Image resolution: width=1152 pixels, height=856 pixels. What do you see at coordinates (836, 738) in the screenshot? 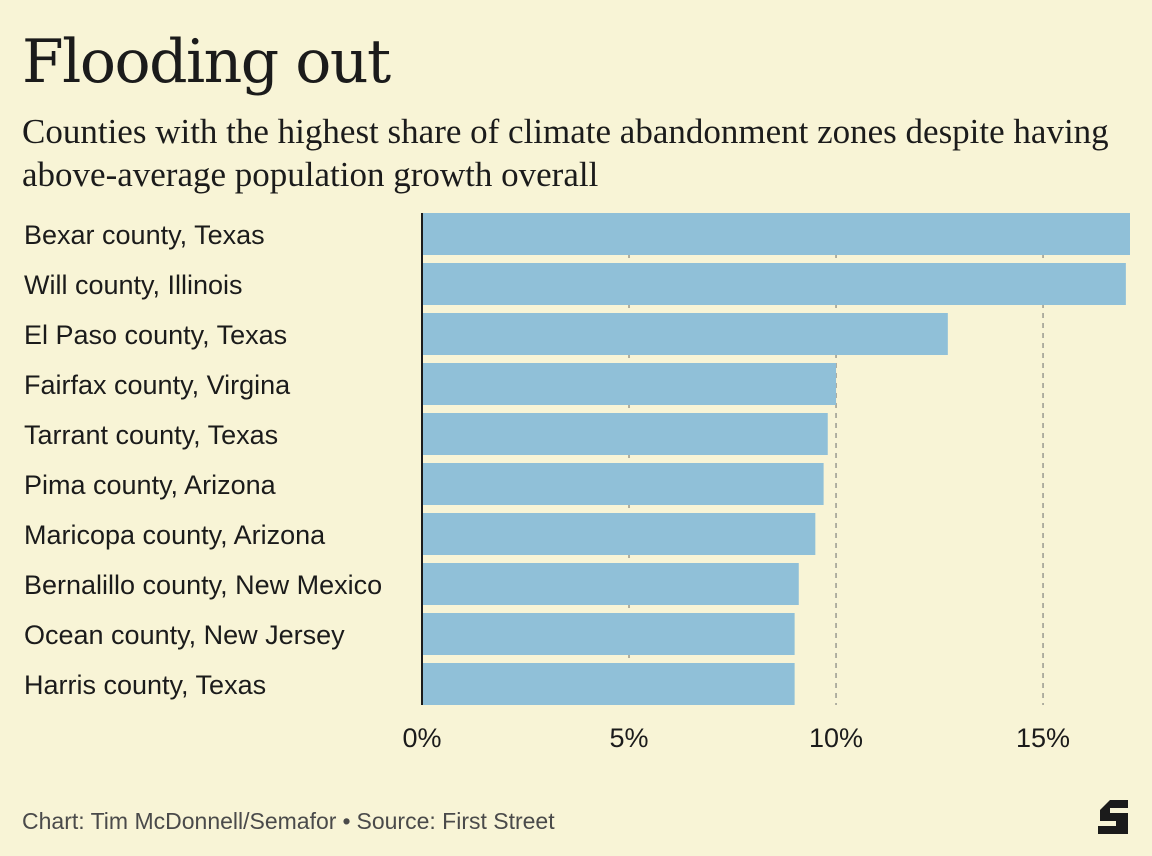
I see `x-tick-label-10: 10%` at bounding box center [836, 738].